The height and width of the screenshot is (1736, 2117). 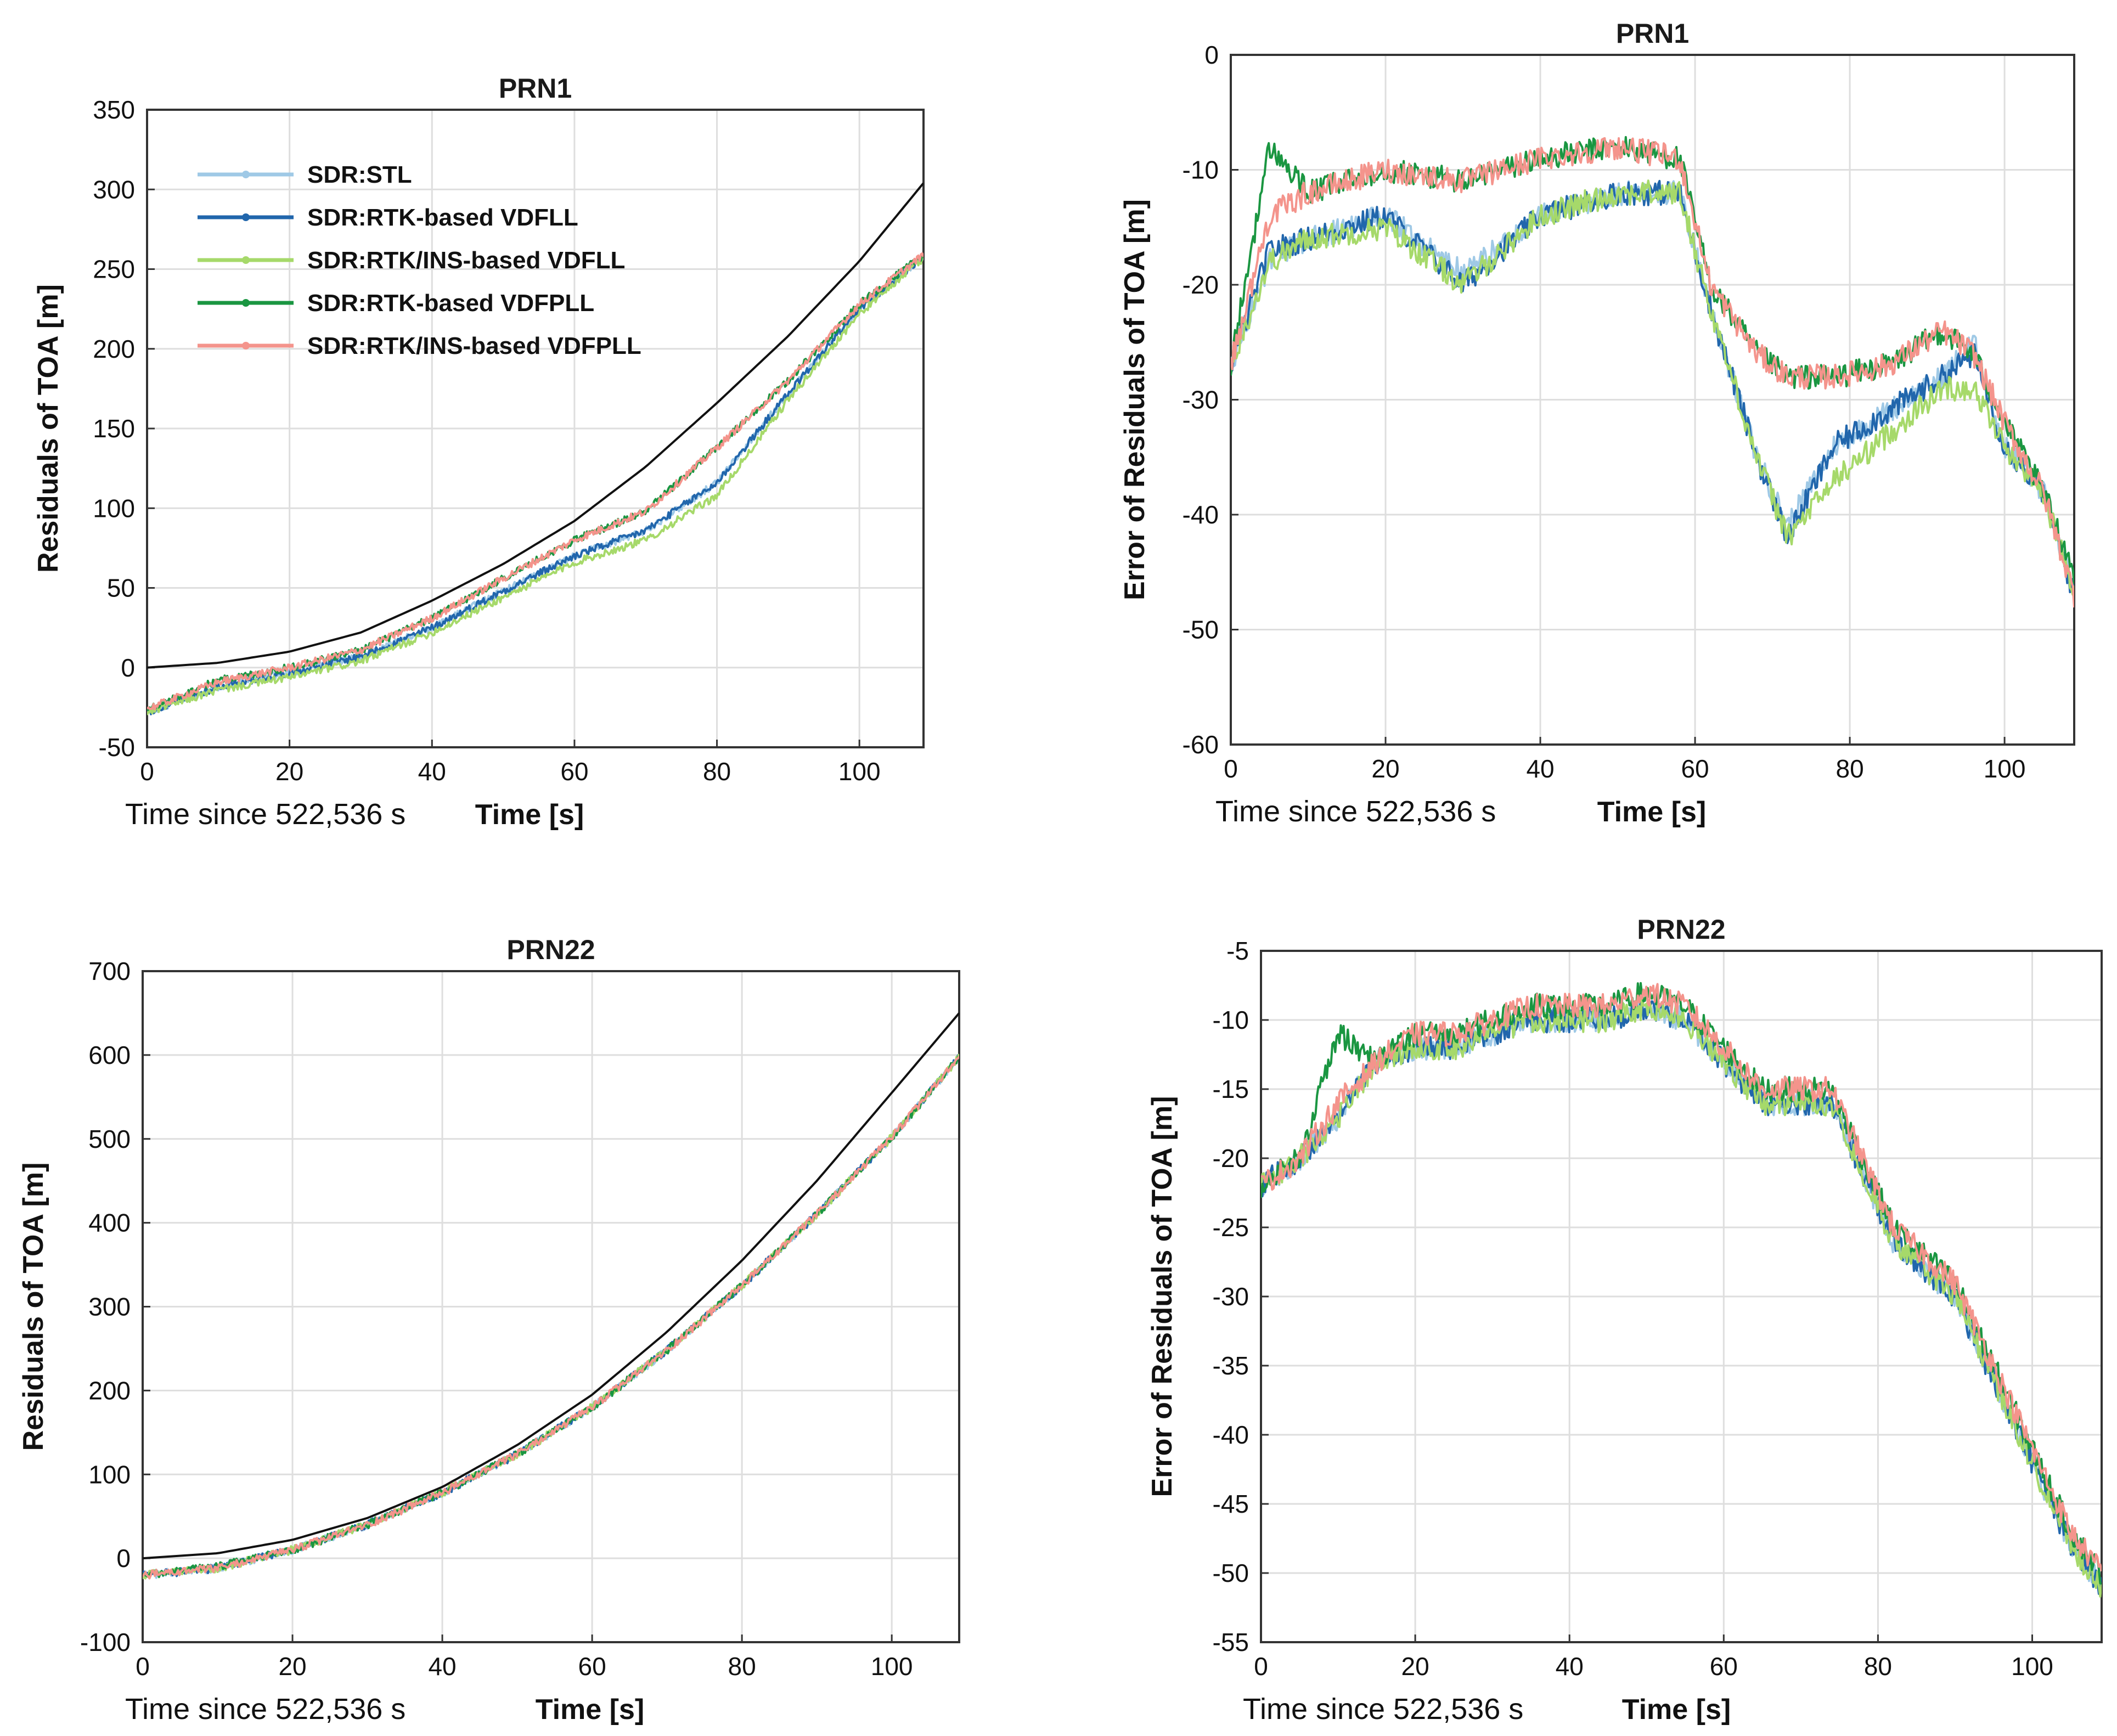 I want to click on y-tick-label: 600, so click(x=109, y=1055).